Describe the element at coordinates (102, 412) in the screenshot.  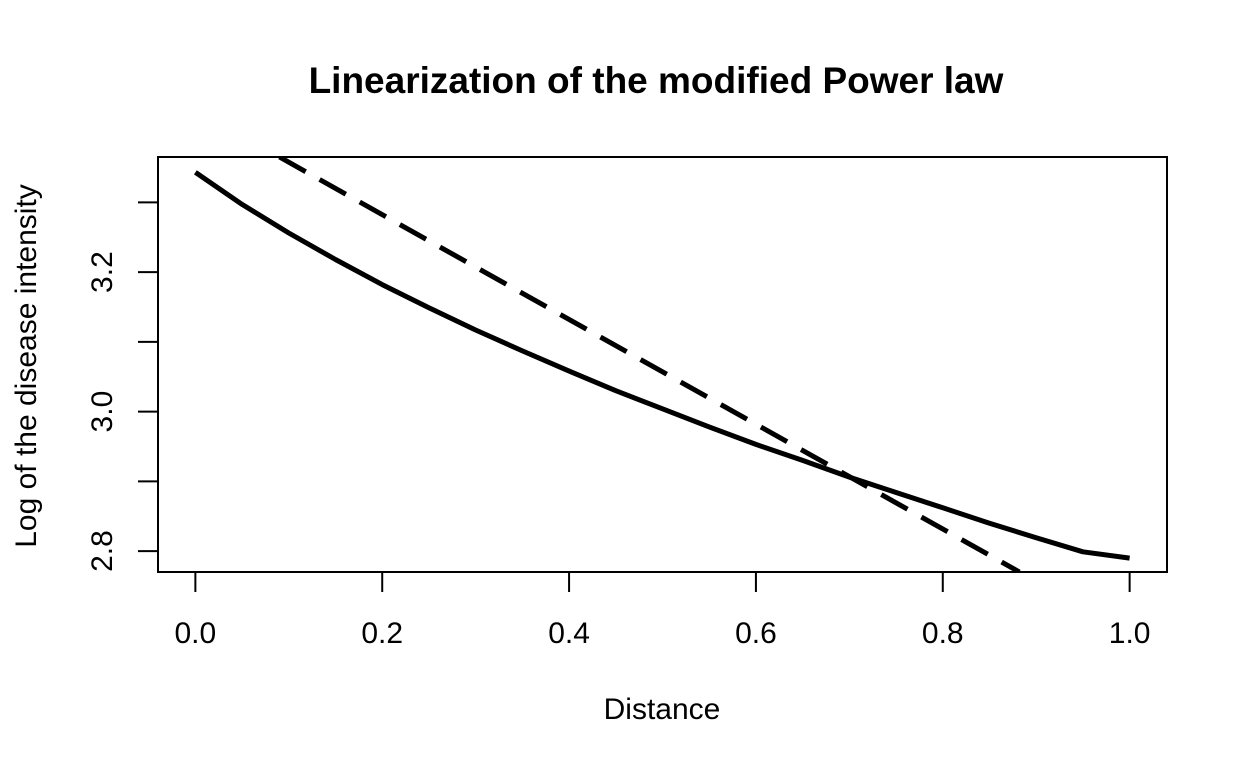
I see `y-tick-label: 3.0` at that location.